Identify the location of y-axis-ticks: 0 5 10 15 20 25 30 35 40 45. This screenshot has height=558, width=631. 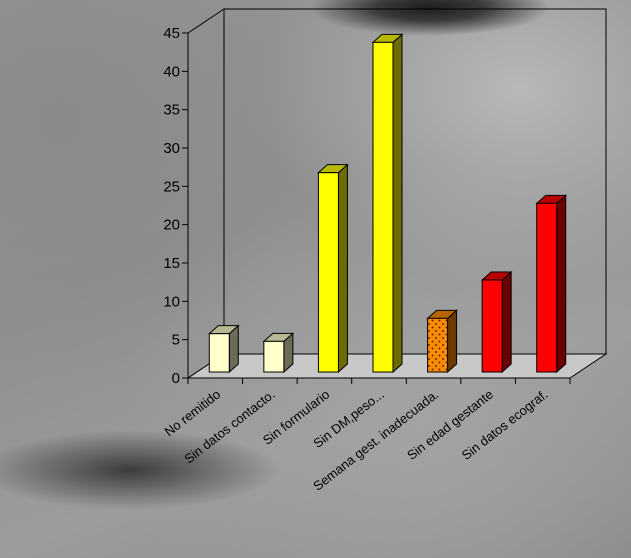
(175, 206).